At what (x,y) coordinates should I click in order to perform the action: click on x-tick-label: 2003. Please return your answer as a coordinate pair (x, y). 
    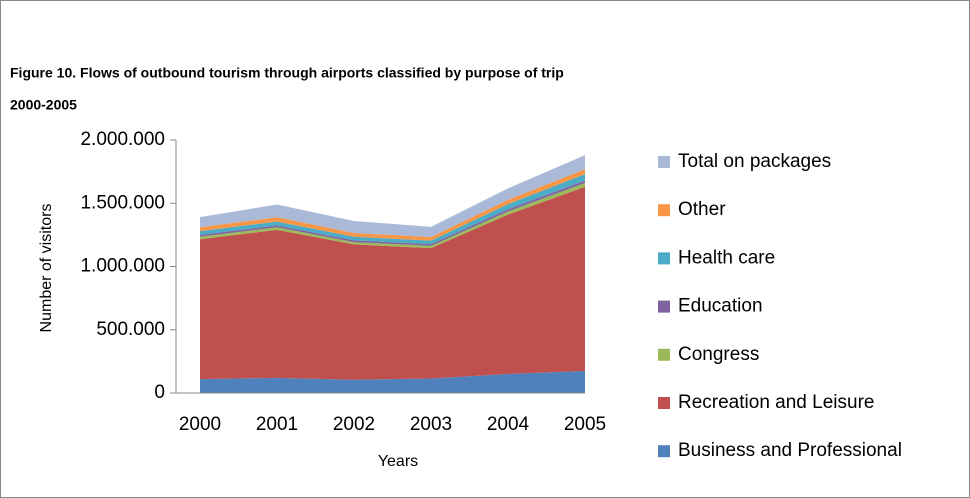
    Looking at the image, I should click on (431, 424).